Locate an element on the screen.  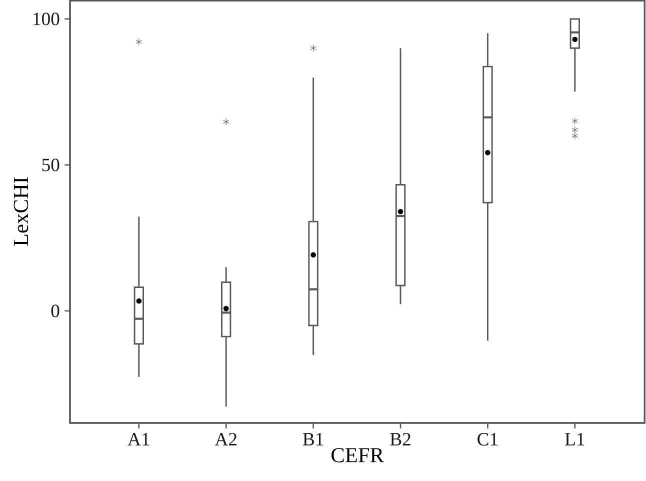
x-axis-title: CEFR is located at coordinates (358, 455).